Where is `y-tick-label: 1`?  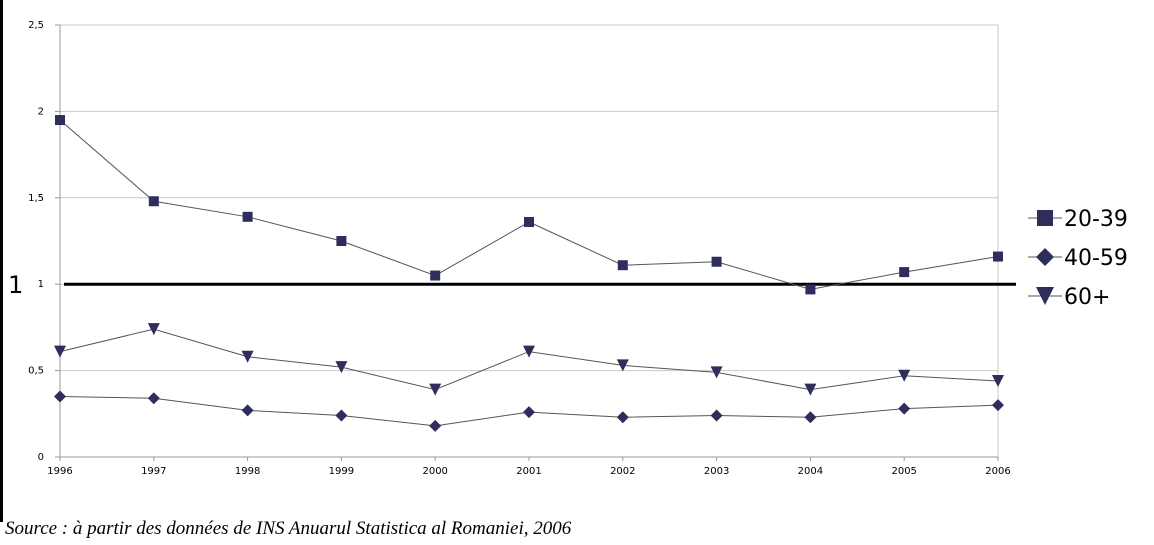 y-tick-label: 1 is located at coordinates (41, 284).